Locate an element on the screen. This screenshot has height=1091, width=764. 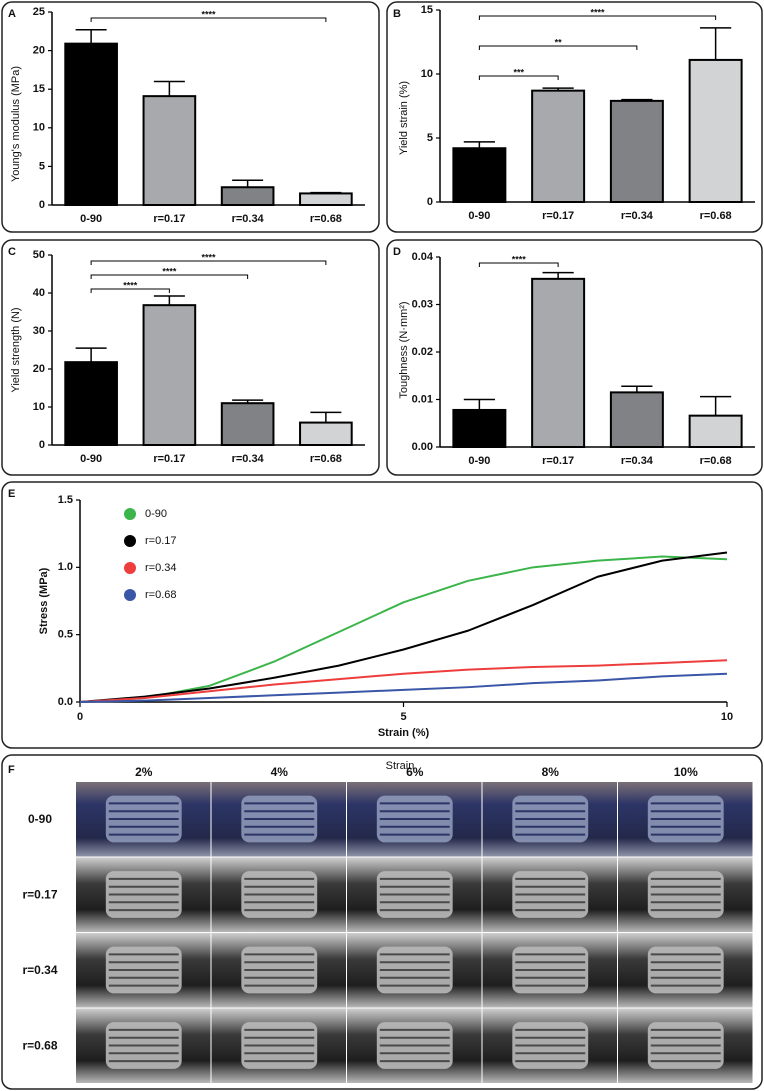
panel-label: E is located at coordinates (11, 494).